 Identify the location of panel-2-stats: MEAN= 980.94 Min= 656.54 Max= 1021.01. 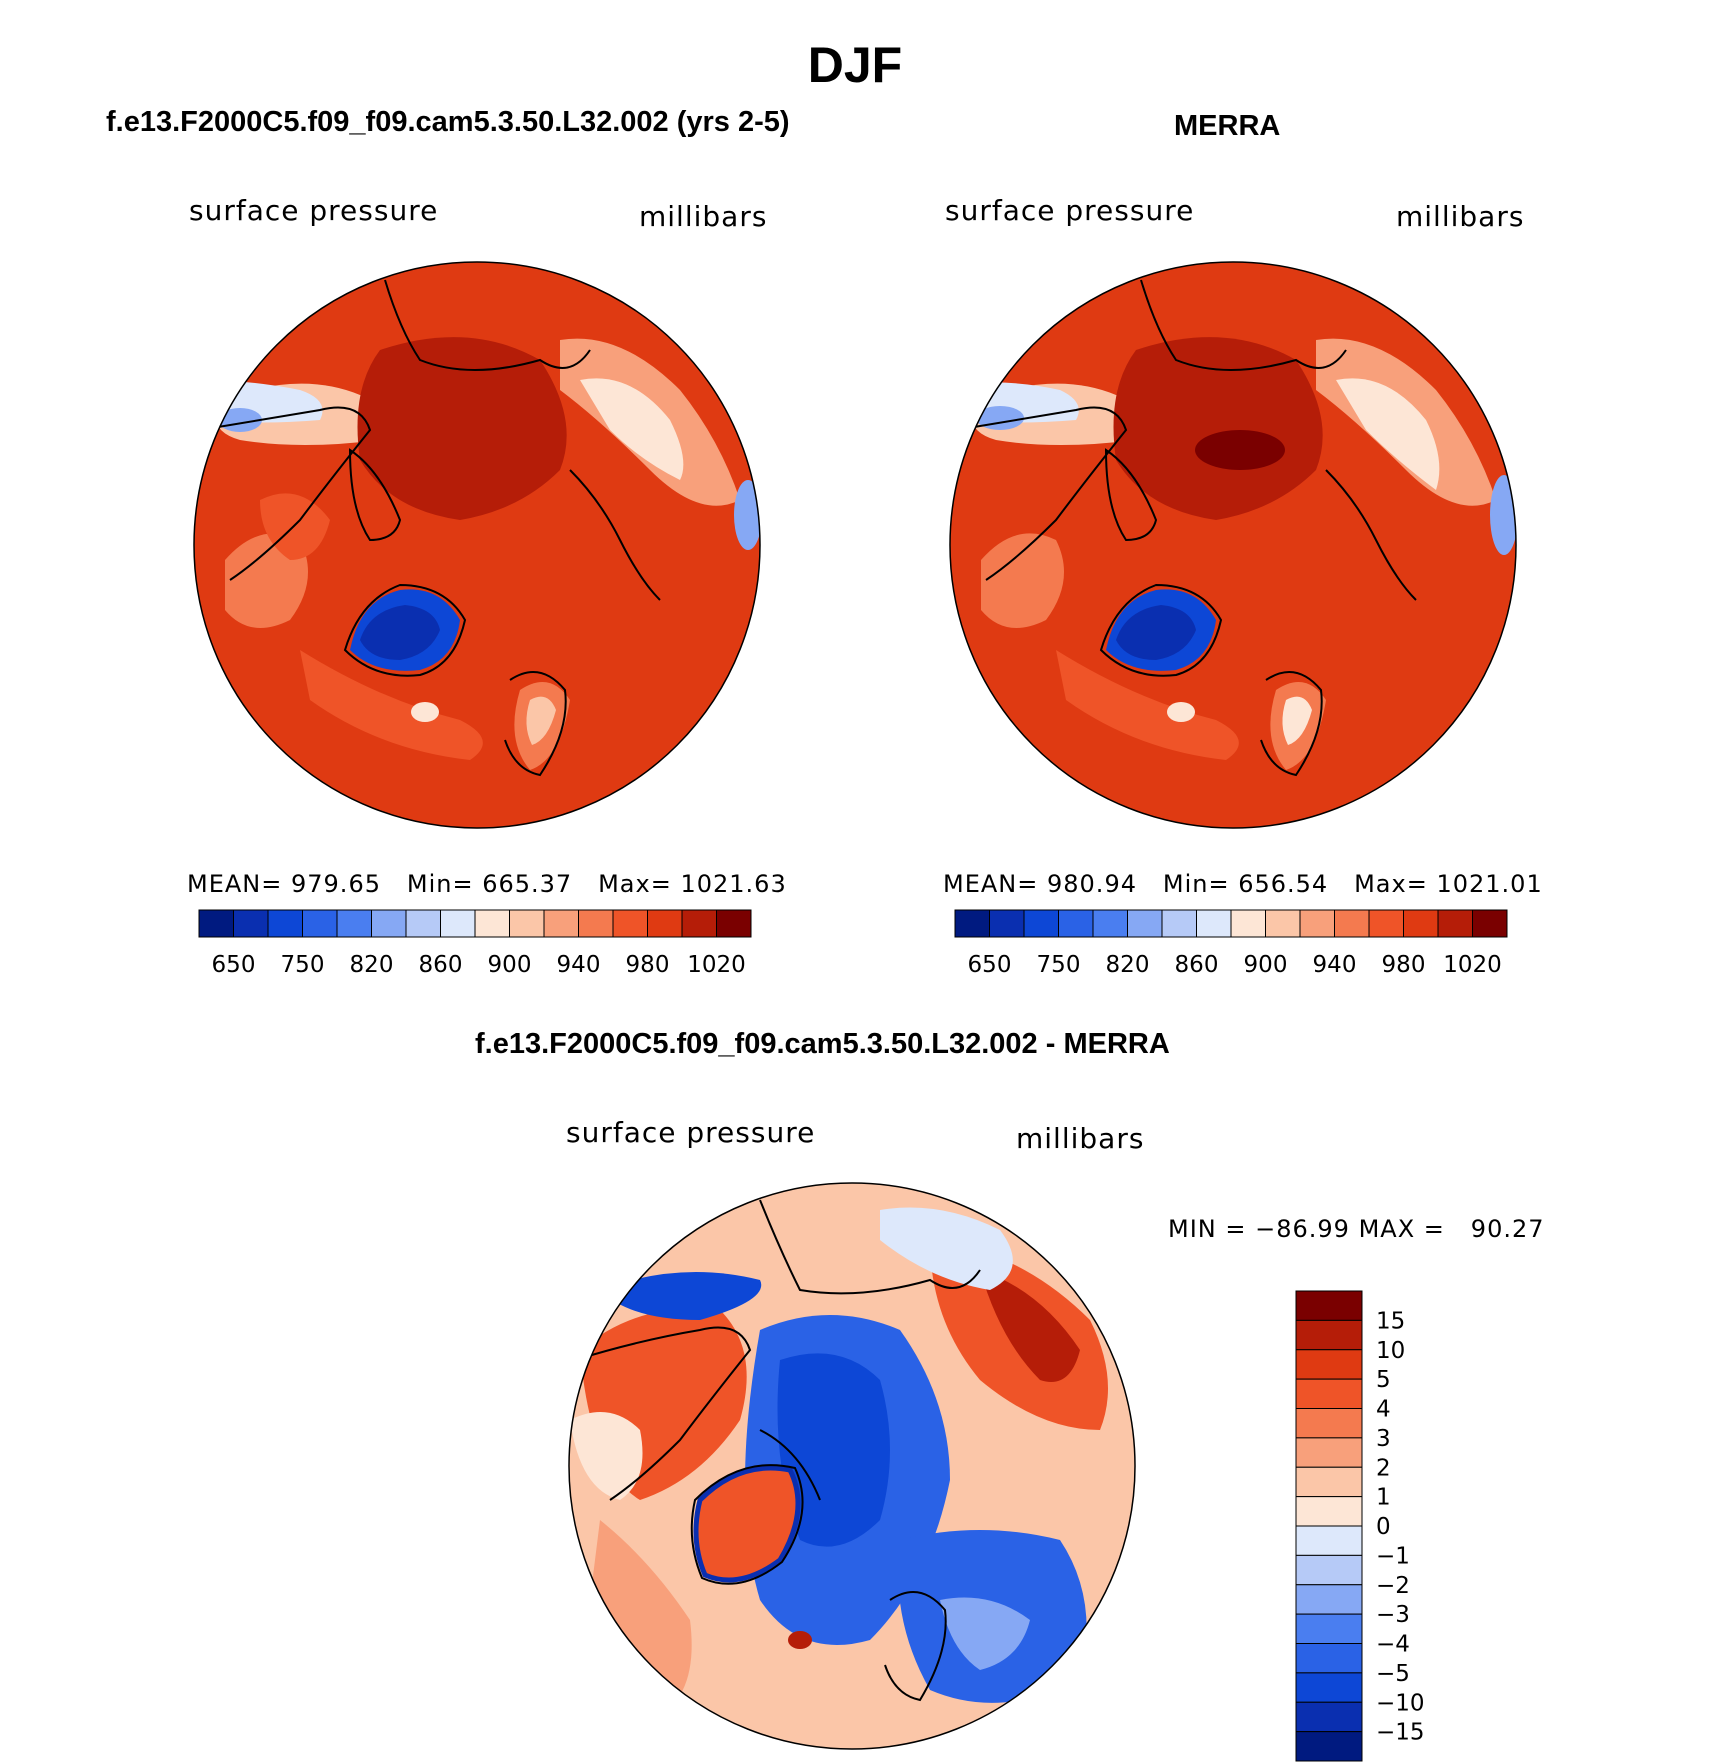
(1243, 884).